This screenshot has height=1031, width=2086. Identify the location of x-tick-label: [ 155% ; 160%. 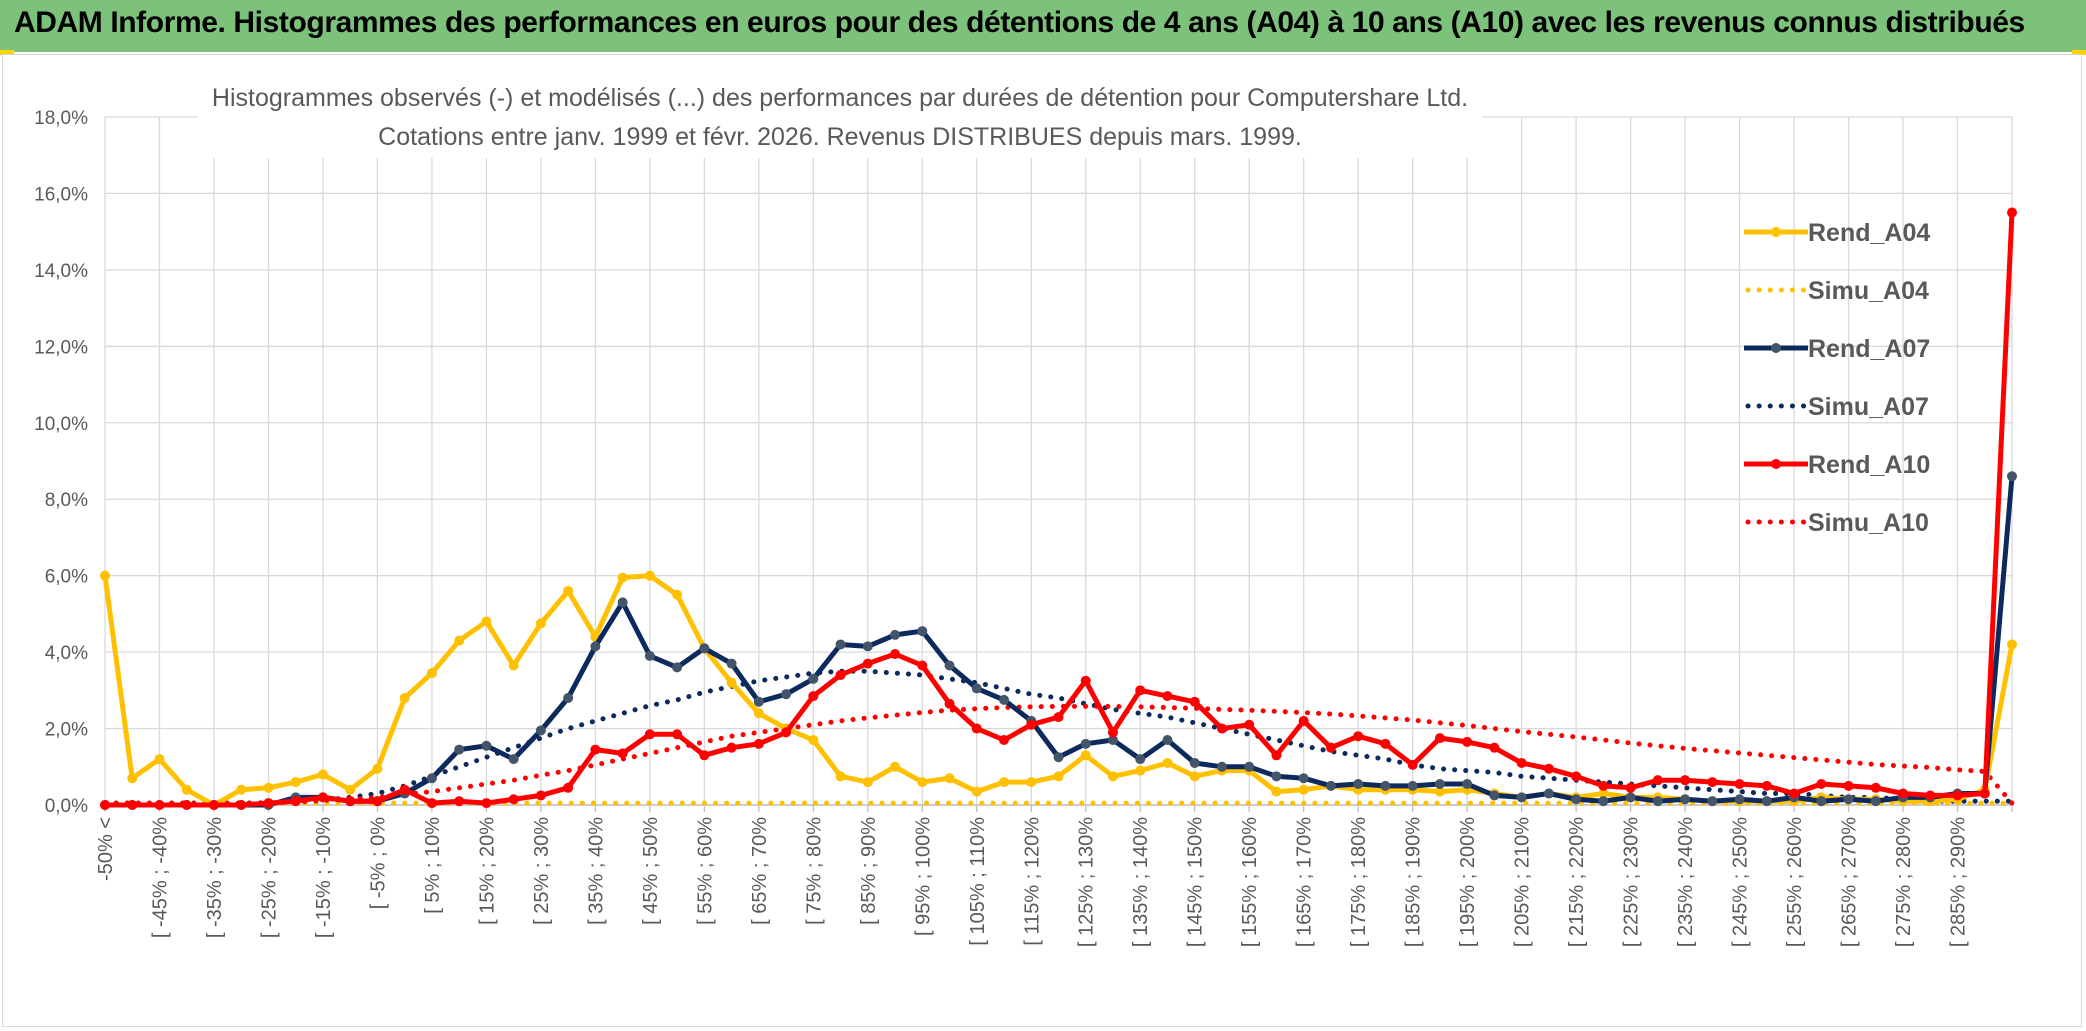
(1250, 882).